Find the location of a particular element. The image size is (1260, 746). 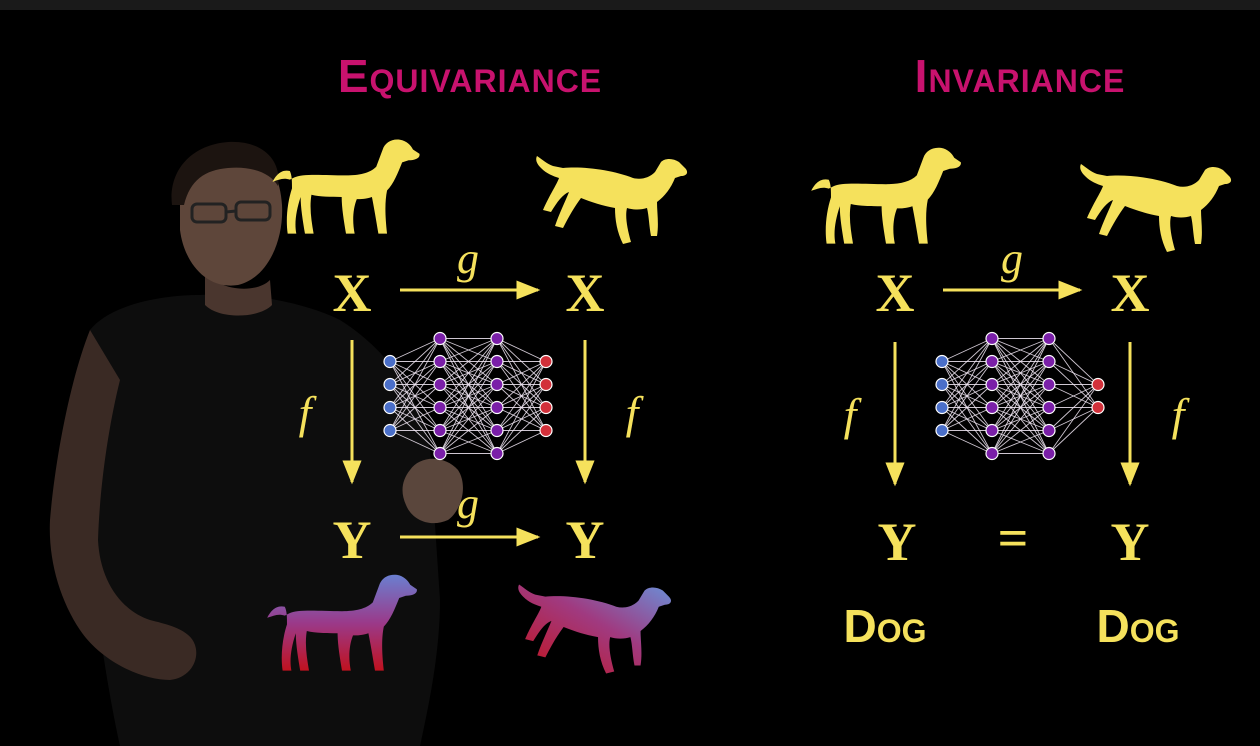

g-bottom-label: g is located at coordinates (468, 503).